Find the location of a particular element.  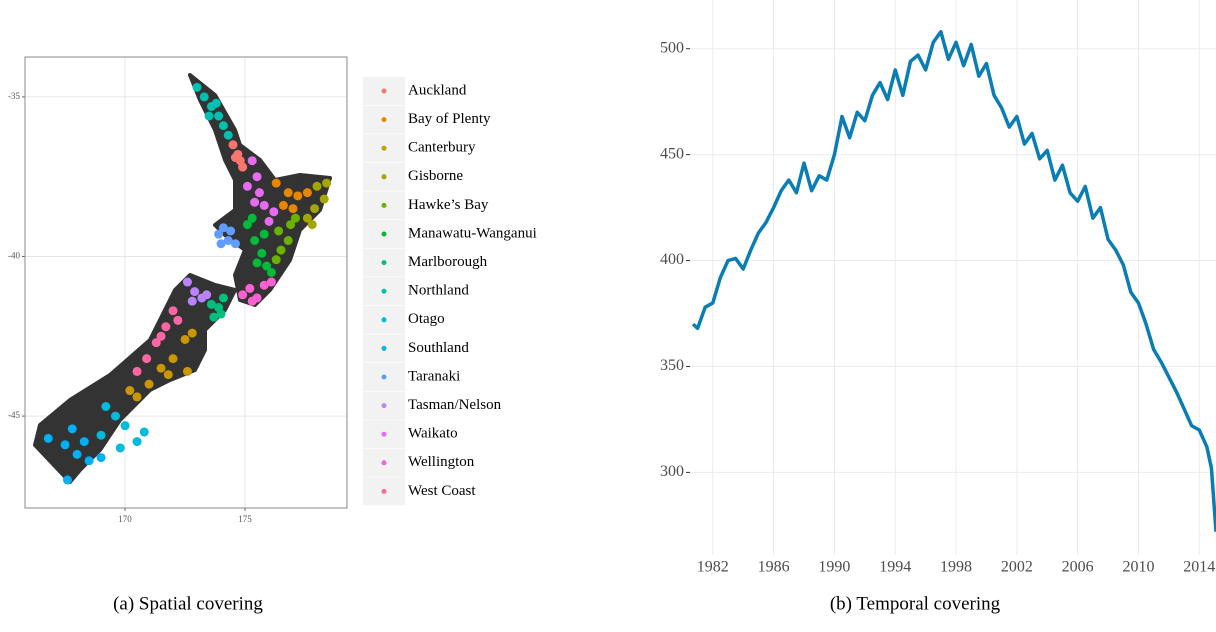

legend-label: Wellington is located at coordinates (441, 462).